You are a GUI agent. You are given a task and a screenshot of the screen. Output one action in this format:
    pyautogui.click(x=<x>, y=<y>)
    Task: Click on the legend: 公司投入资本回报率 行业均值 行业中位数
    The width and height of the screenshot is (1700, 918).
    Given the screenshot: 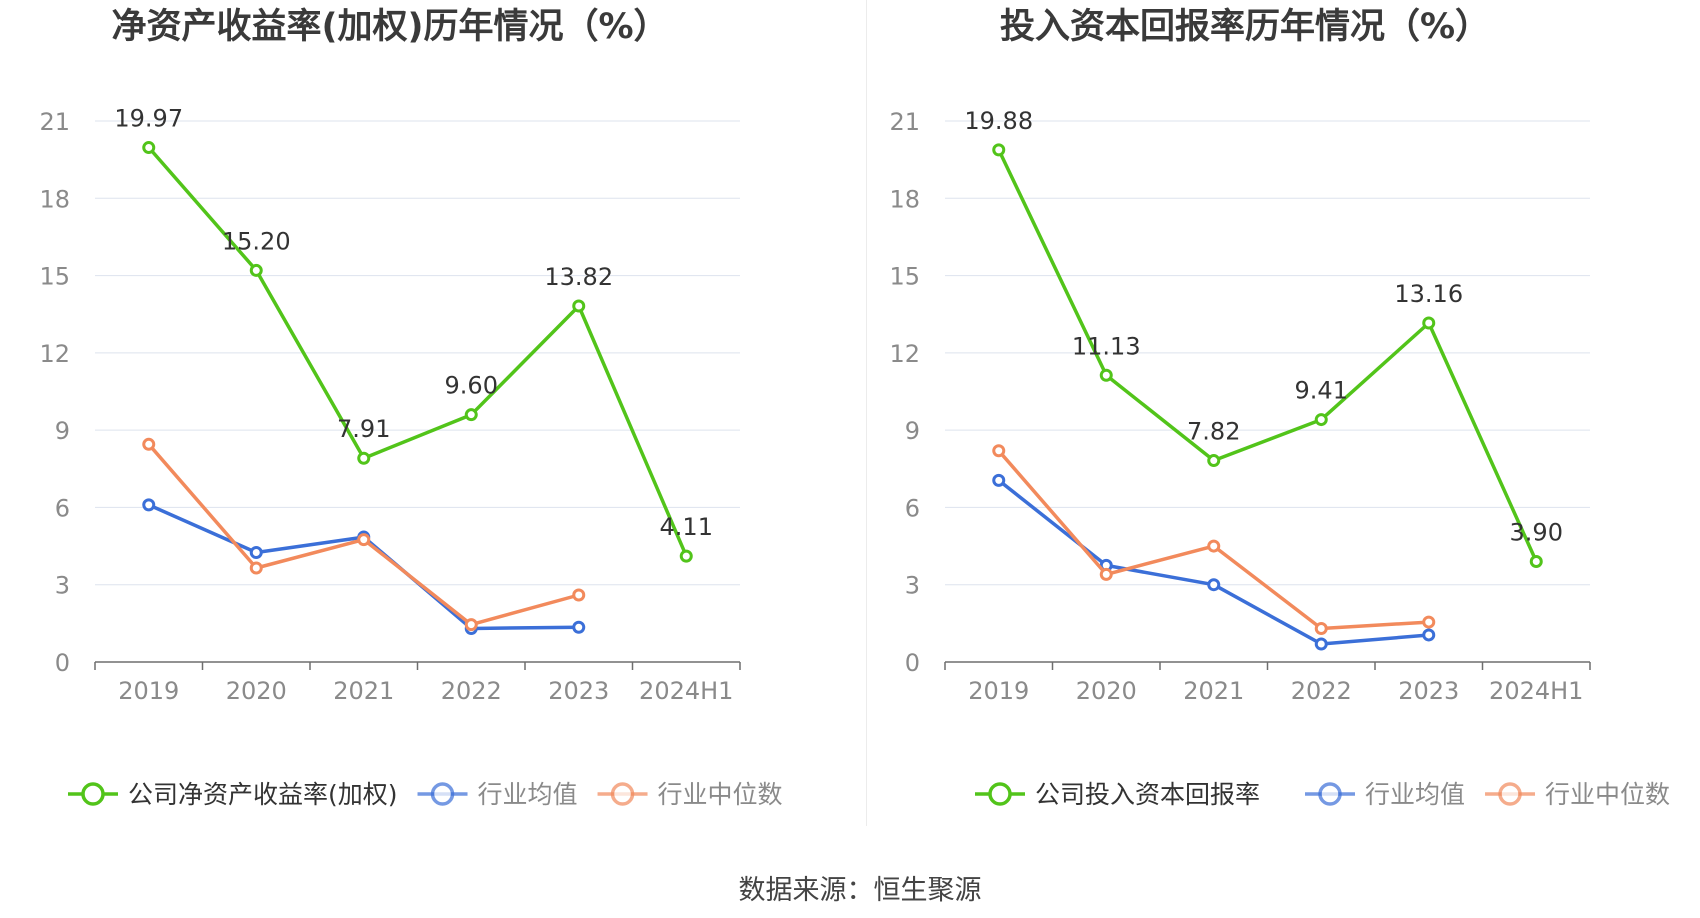 What is the action you would take?
    pyautogui.click(x=1322, y=794)
    